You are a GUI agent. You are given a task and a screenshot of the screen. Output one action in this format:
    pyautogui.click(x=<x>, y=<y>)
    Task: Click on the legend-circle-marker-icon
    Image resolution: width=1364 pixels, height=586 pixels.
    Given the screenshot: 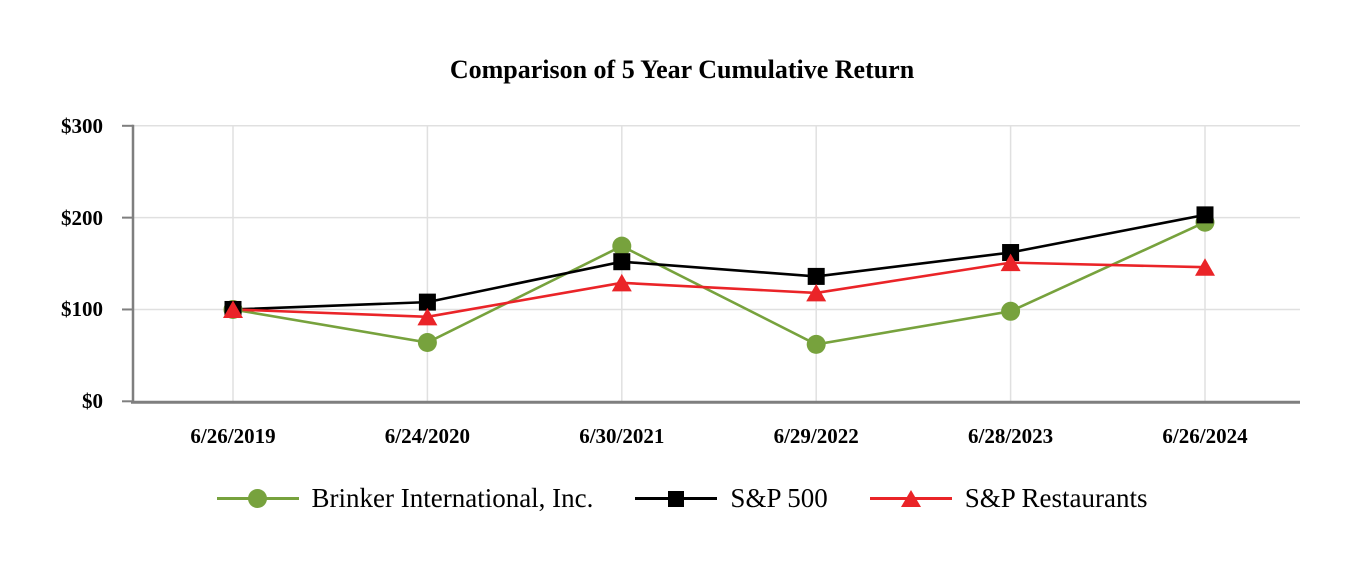 What is the action you would take?
    pyautogui.click(x=258, y=498)
    